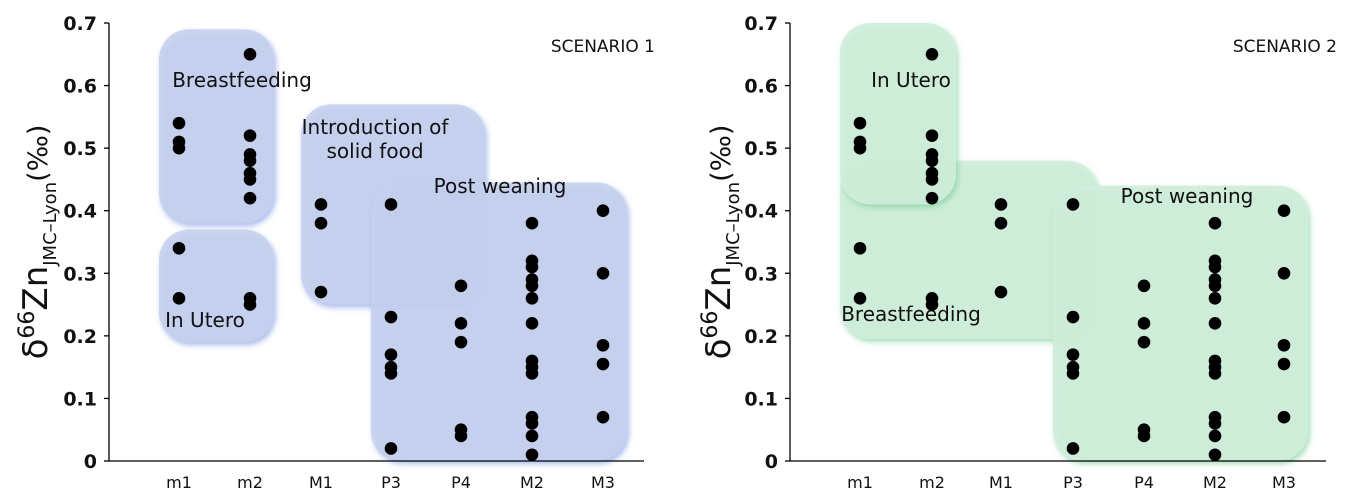 This screenshot has width=1367, height=498. I want to click on x-tick-label-m2: m2, so click(932, 482).